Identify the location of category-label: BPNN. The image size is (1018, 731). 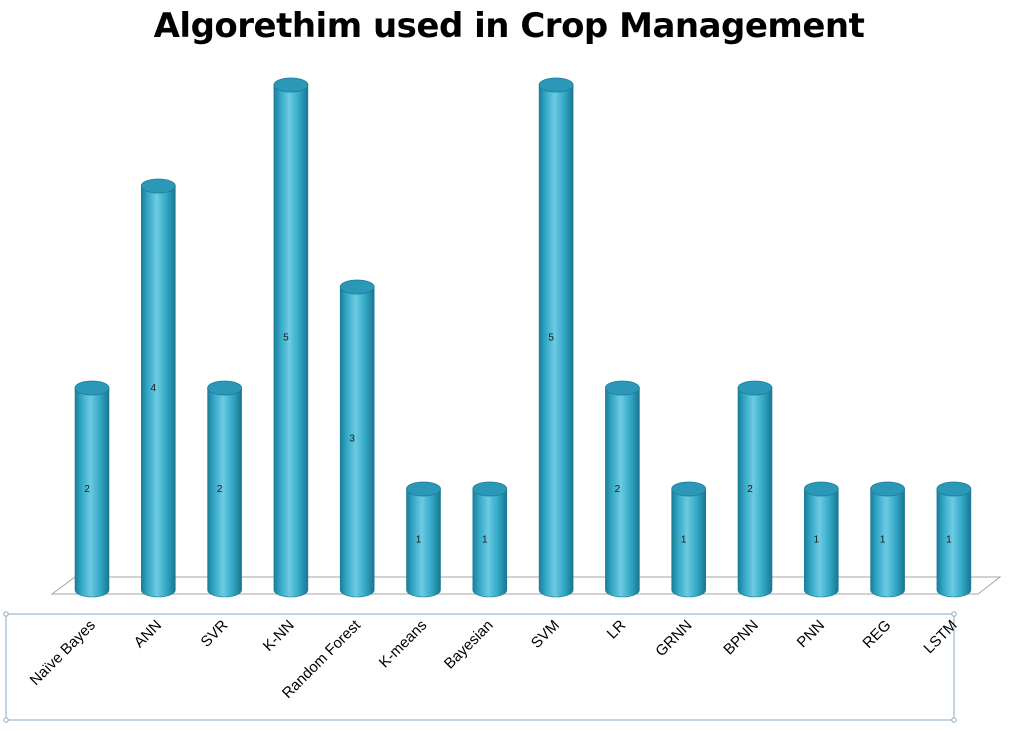
(740, 637).